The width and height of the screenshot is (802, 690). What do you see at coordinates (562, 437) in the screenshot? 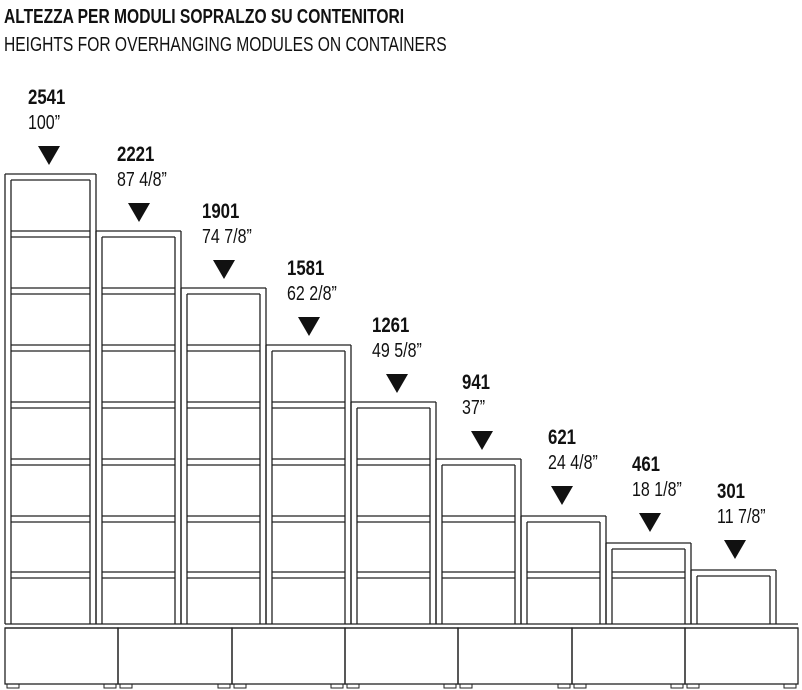
I see `height-mm: 621` at bounding box center [562, 437].